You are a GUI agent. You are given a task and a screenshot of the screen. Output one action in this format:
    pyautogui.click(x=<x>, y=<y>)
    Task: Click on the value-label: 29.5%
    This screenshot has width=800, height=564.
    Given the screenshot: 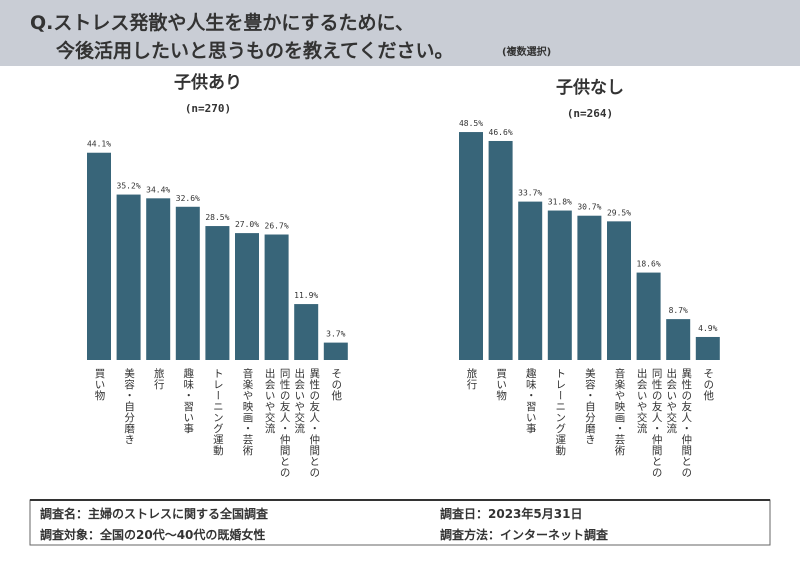 What is the action you would take?
    pyautogui.click(x=619, y=212)
    